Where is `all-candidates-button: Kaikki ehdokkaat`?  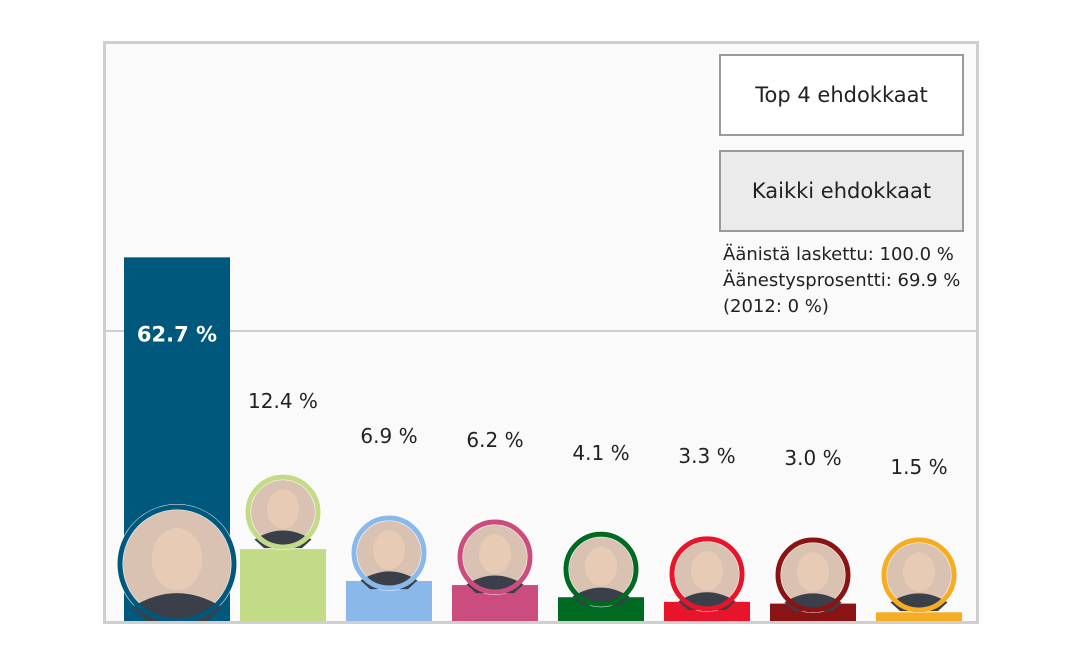 all-candidates-button: Kaikki ehdokkaat is located at coordinates (841, 191).